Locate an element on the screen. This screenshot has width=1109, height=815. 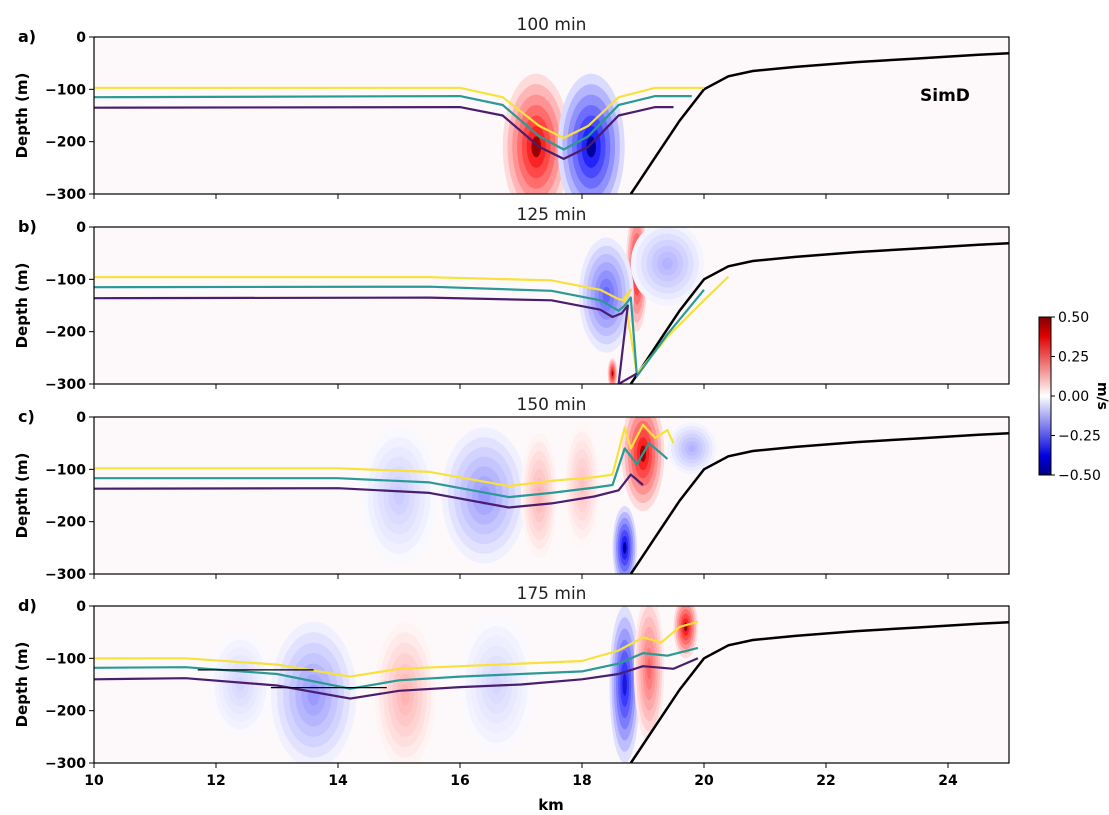
x-axis-label: km is located at coordinates (551, 805).